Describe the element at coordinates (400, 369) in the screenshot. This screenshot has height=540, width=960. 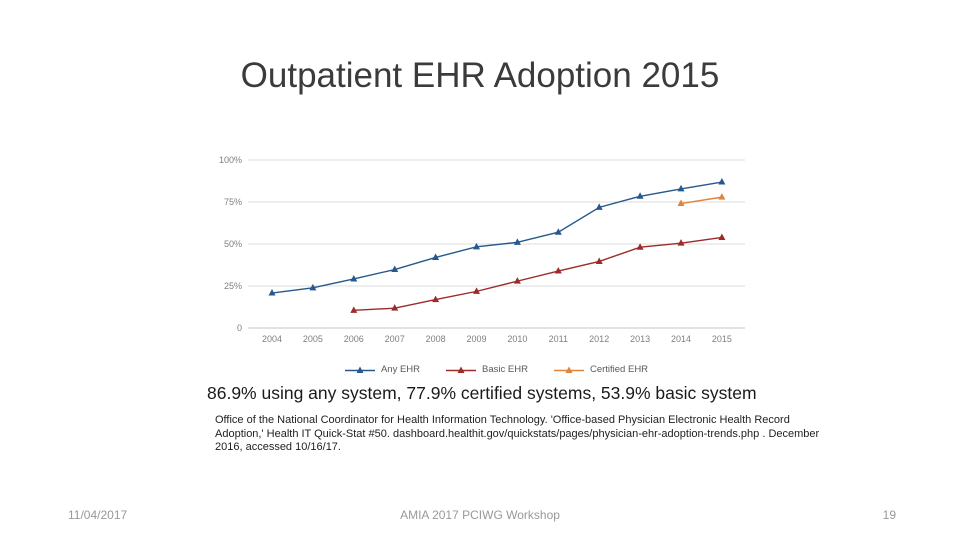
I see `legend-label: Any EHR` at that location.